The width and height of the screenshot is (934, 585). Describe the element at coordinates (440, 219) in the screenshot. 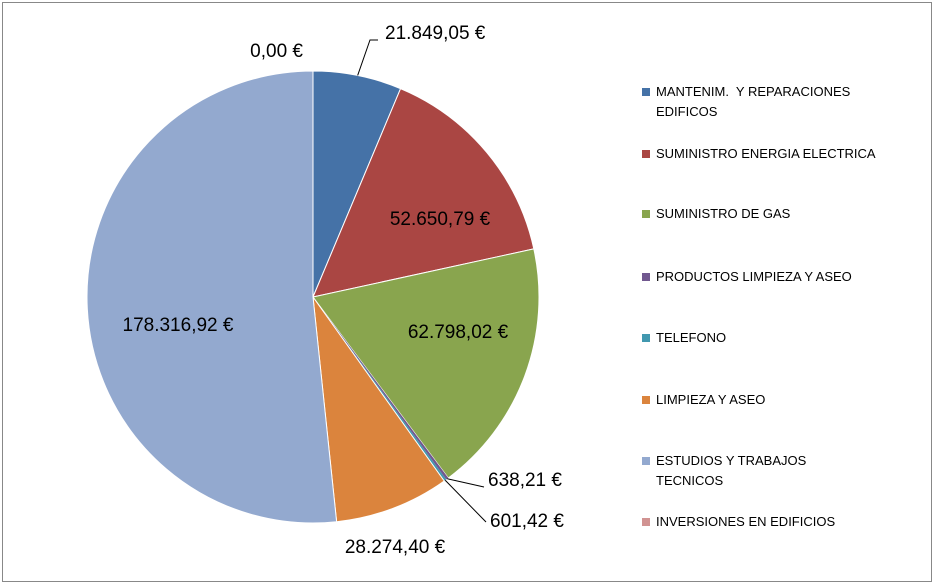

I see `data-label: 52.650,79 €` at that location.